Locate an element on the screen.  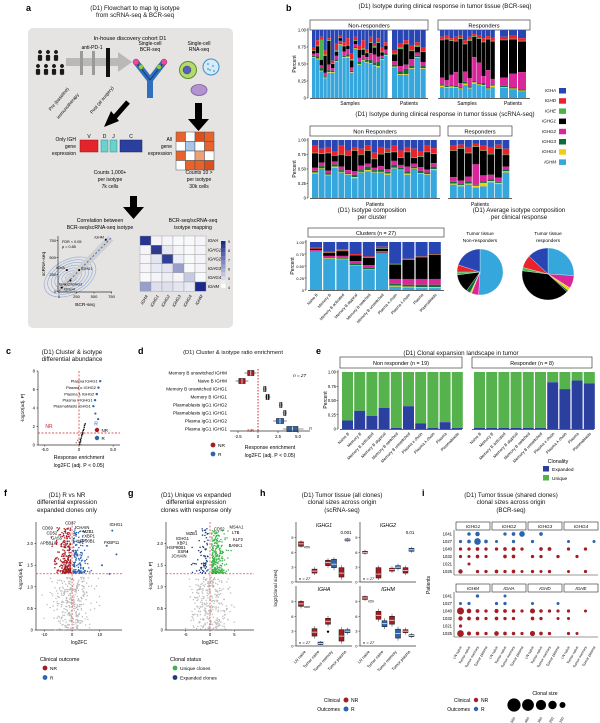
legend-title: Clonality is located at coordinates (558, 462).